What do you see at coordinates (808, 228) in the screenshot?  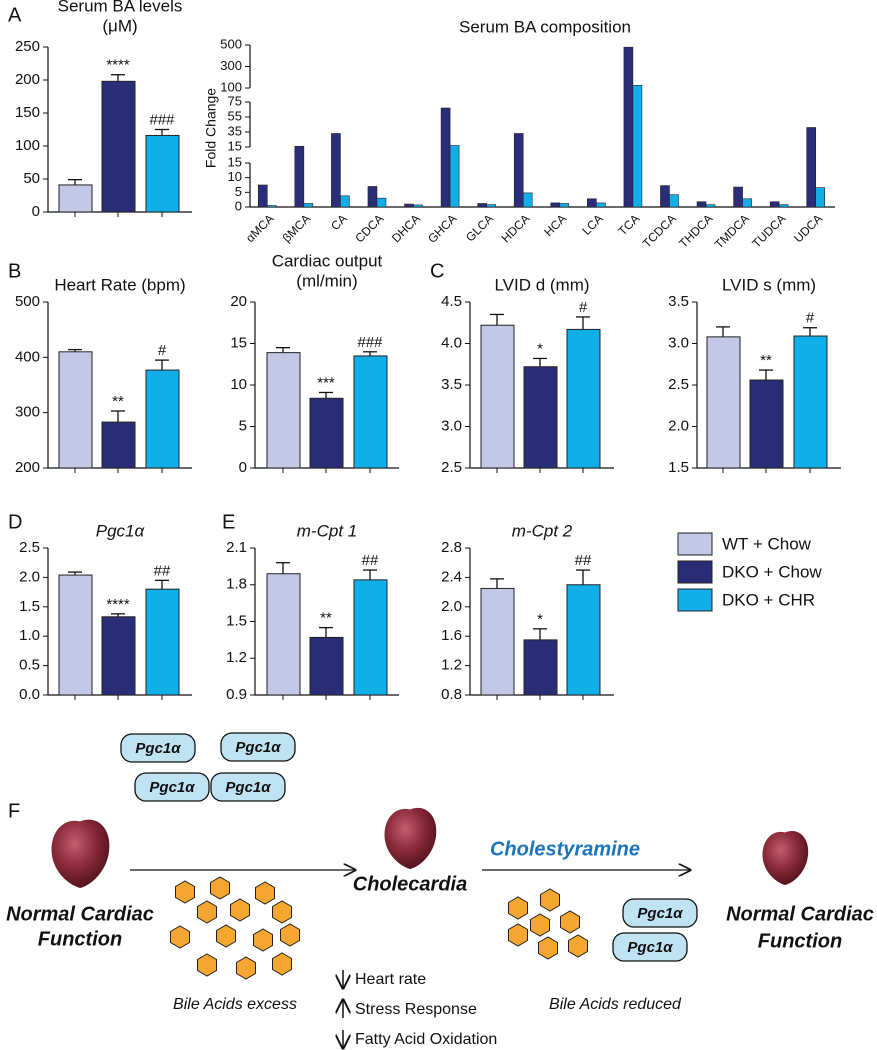 I see `x-tick-label: UDCA` at bounding box center [808, 228].